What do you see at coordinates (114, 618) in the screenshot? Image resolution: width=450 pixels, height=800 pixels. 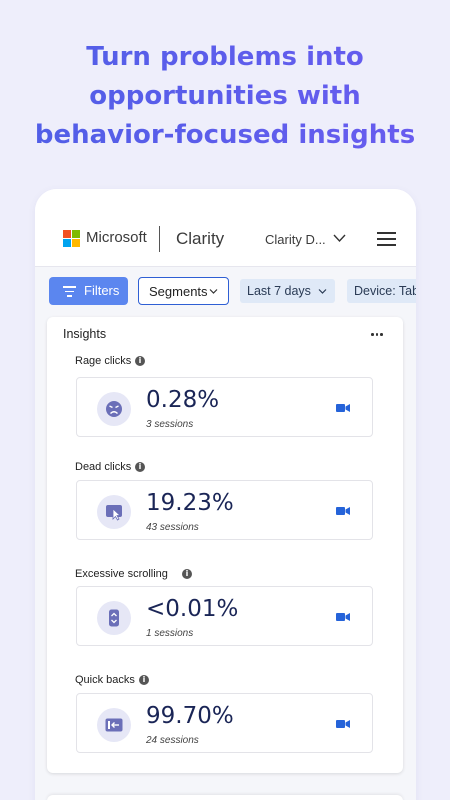 I see `scroll-icon` at bounding box center [114, 618].